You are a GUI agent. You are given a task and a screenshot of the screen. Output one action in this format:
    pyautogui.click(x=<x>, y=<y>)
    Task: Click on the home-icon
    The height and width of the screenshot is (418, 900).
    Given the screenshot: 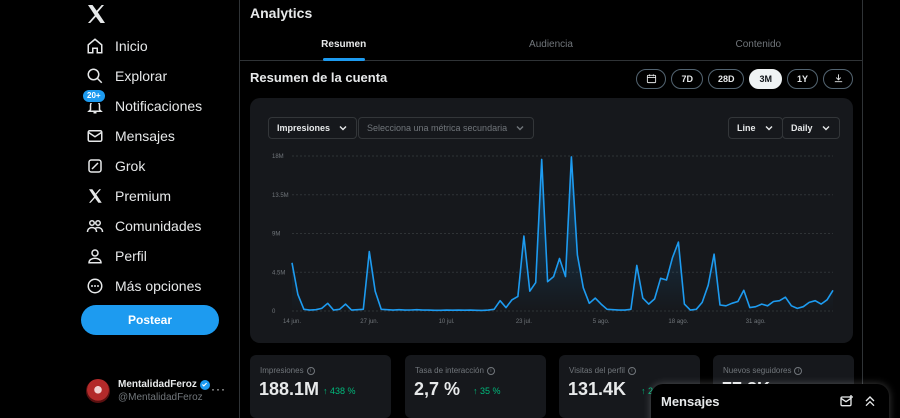 What is the action you would take?
    pyautogui.click(x=95, y=46)
    